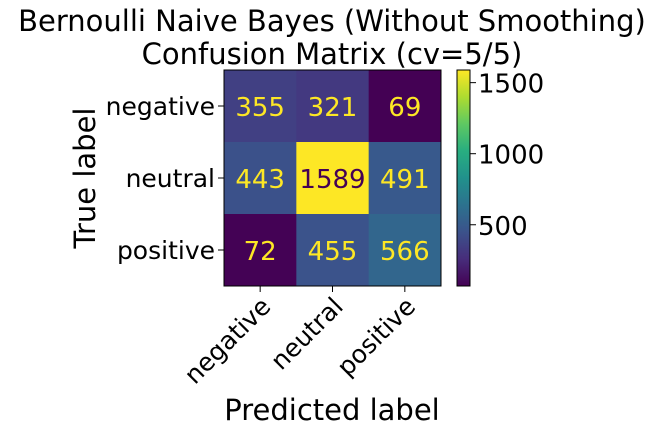  What do you see at coordinates (228, 341) in the screenshot?
I see `x-tick-label: negative` at bounding box center [228, 341].